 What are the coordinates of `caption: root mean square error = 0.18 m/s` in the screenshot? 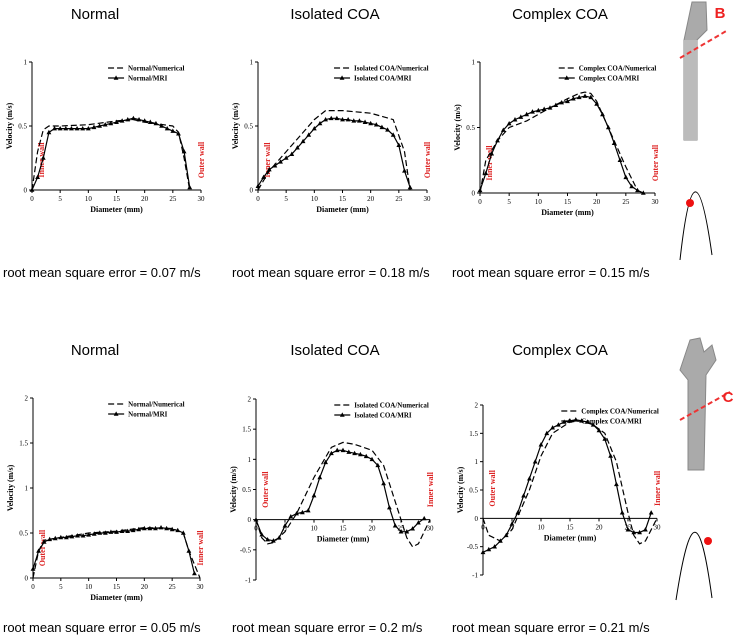 It's located at (331, 272).